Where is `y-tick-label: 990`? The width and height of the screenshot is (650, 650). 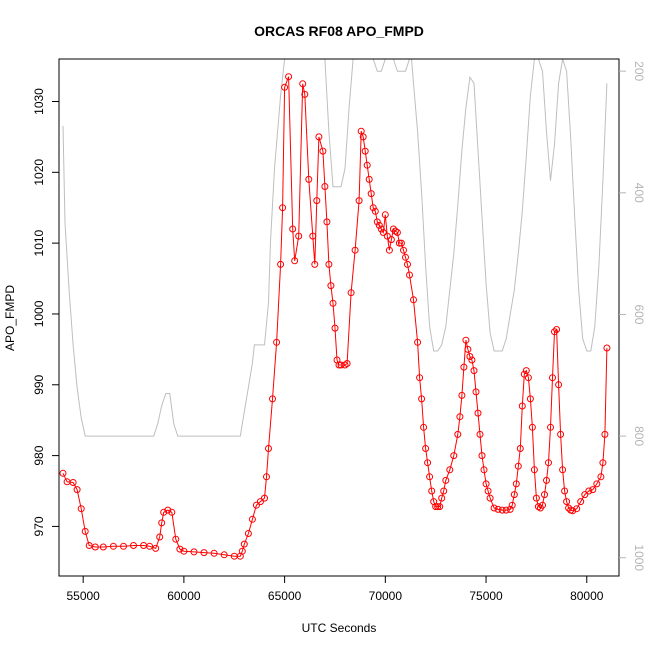 y-tick-label: 990 is located at coordinates (39, 384).